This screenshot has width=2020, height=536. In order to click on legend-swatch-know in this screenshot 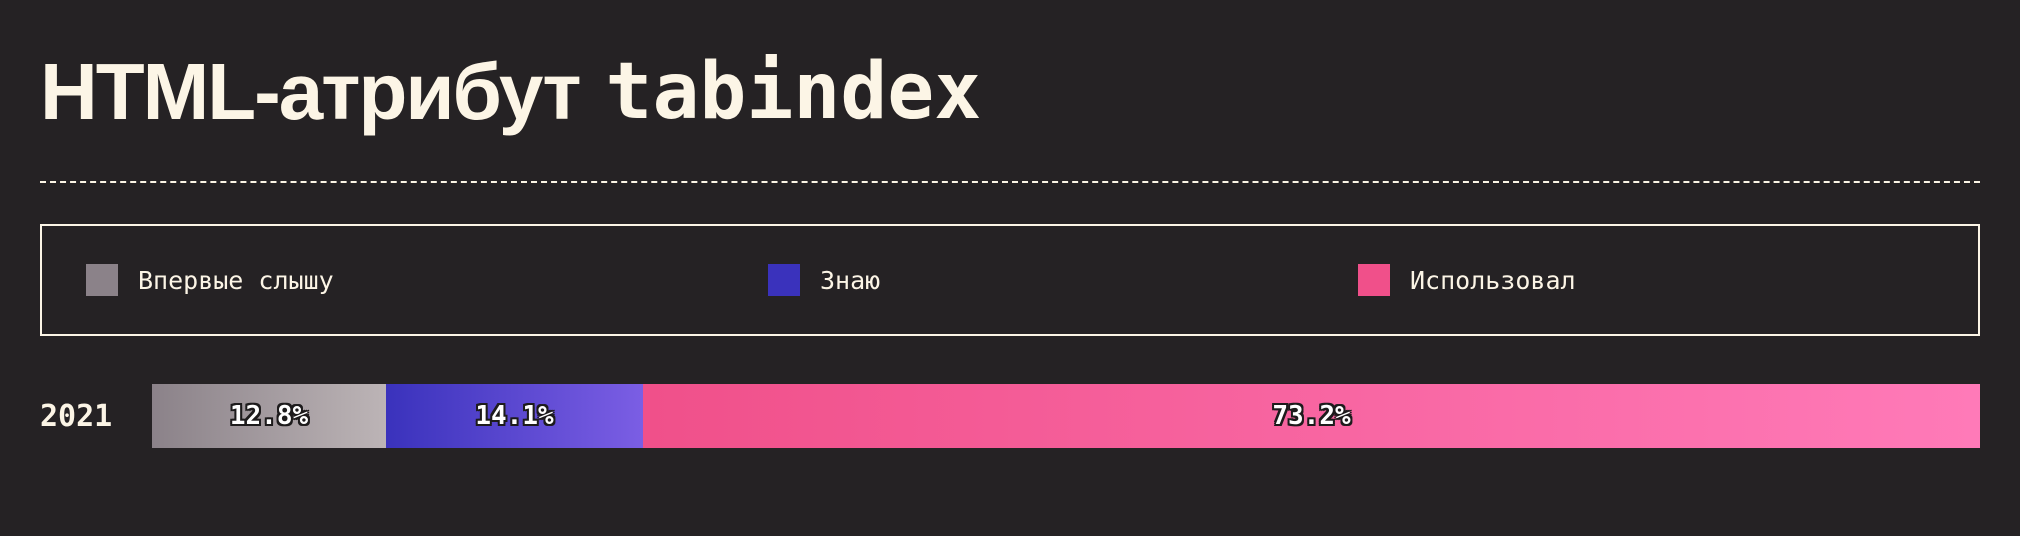, I will do `click(784, 280)`.